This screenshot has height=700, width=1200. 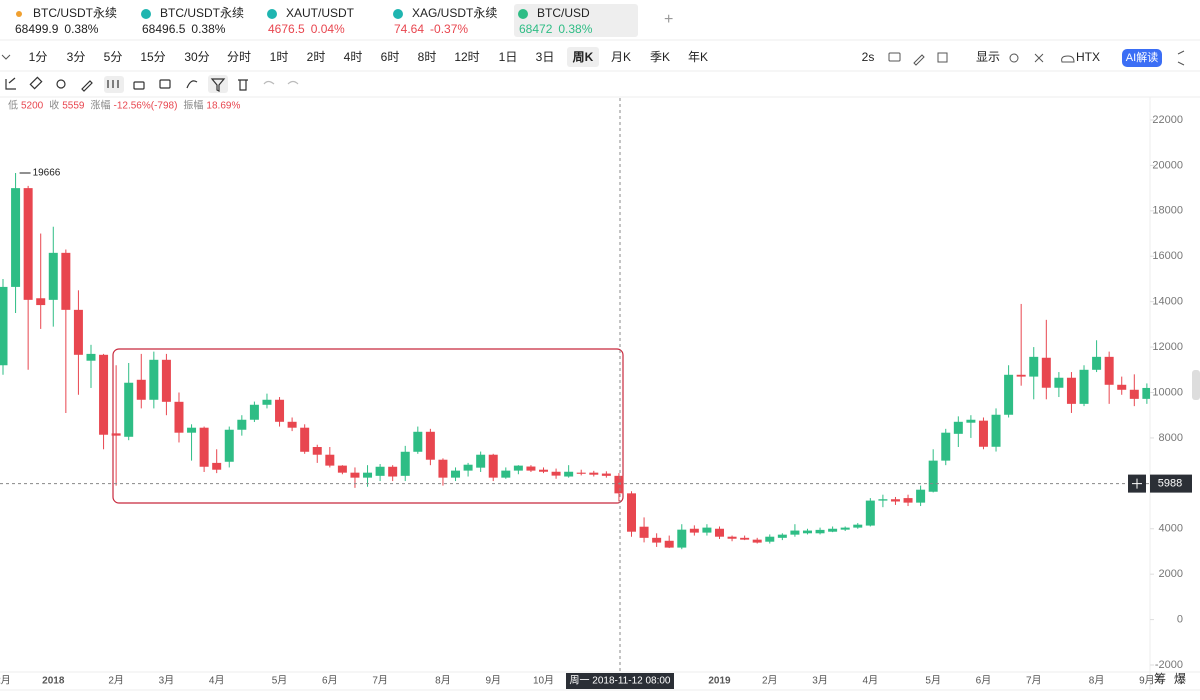 I want to click on timeframe: 2时, so click(x=316, y=57).